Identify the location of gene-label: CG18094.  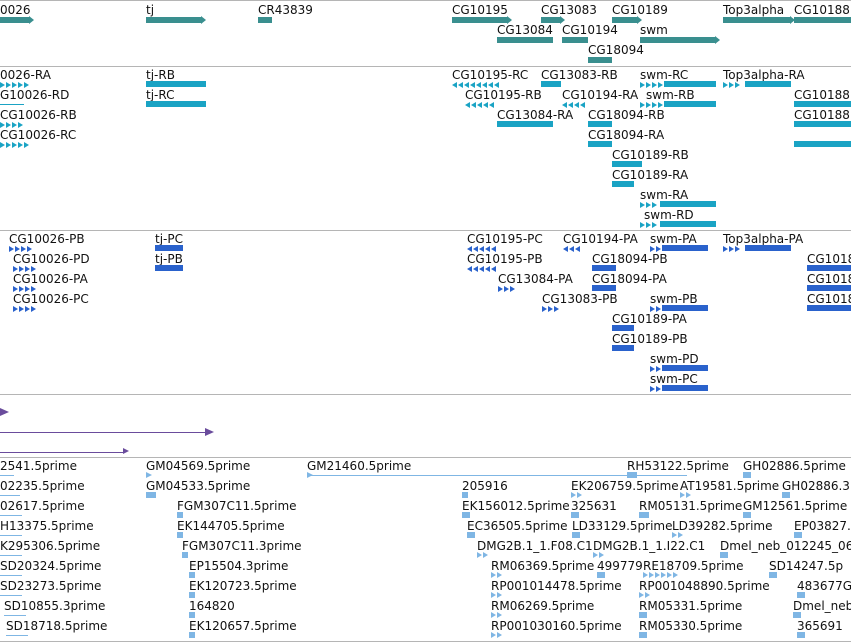
(616, 50).